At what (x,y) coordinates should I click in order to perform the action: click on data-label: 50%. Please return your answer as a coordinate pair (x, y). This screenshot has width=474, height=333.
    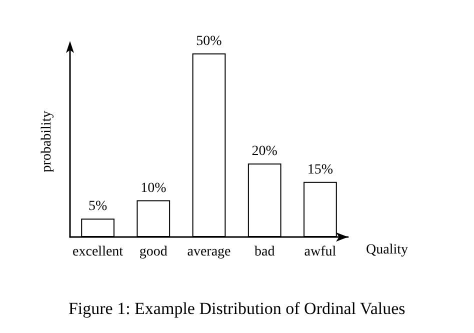
    Looking at the image, I should click on (209, 41).